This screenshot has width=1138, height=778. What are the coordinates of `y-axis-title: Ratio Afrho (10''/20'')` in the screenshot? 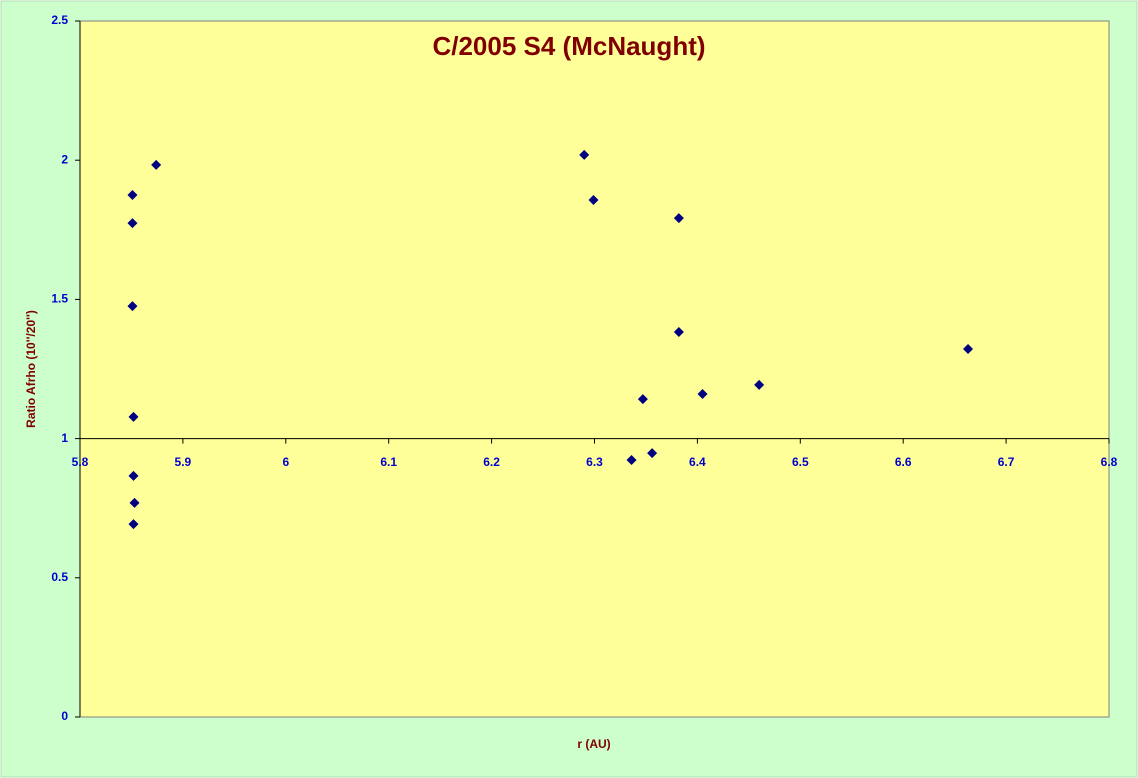 It's located at (31, 369).